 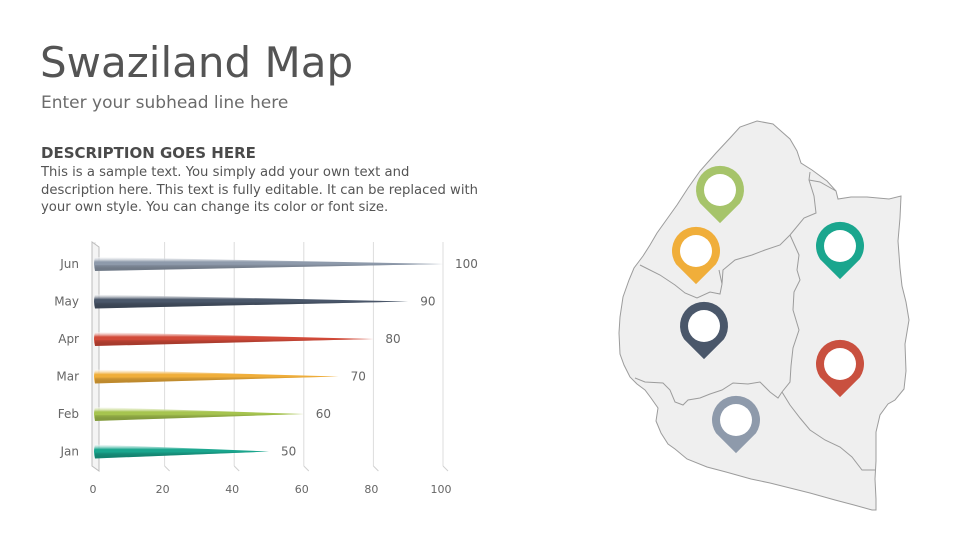 I want to click on page-title: Swaziland Map, so click(x=197, y=62).